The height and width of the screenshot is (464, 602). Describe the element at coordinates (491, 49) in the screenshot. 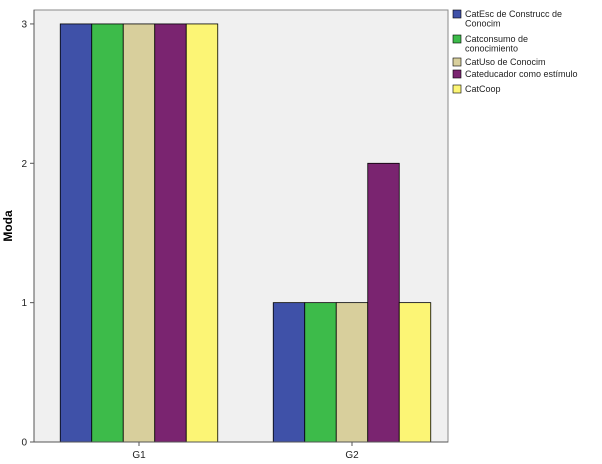

I see `legend-label-2: conocimiento` at that location.